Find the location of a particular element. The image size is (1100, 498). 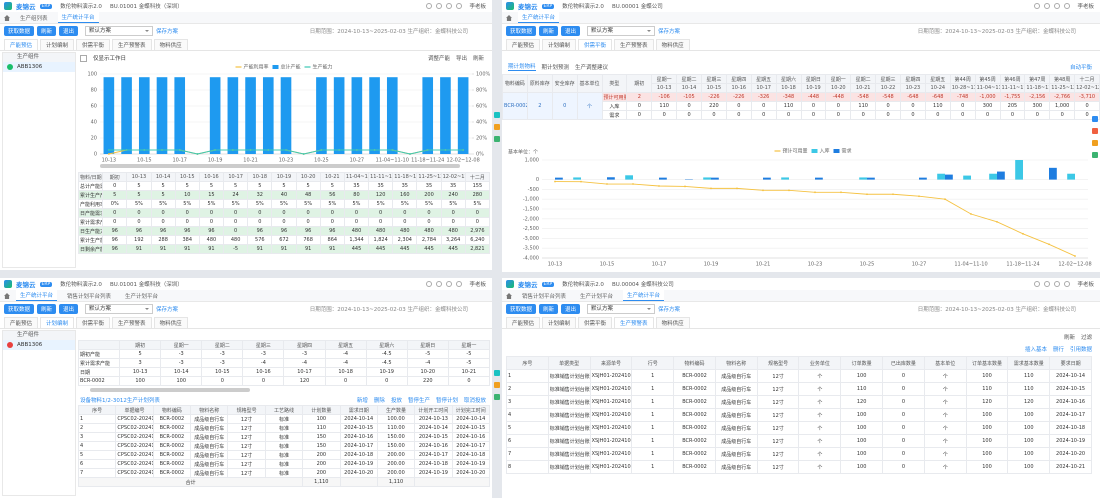

page-tab: 销售计划平台列表 is located at coordinates (544, 297).